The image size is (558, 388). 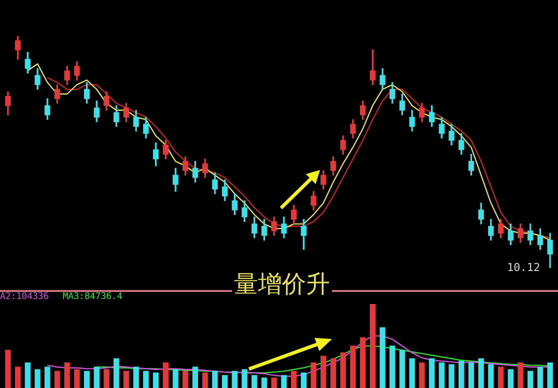 What do you see at coordinates (24, 297) in the screenshot?
I see `text: A2:104336` at bounding box center [24, 297].